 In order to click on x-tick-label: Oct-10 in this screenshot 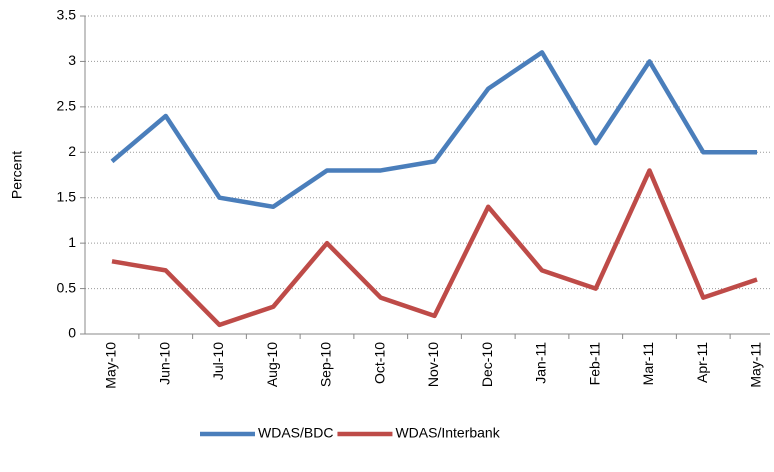, I will do `click(379, 363)`.